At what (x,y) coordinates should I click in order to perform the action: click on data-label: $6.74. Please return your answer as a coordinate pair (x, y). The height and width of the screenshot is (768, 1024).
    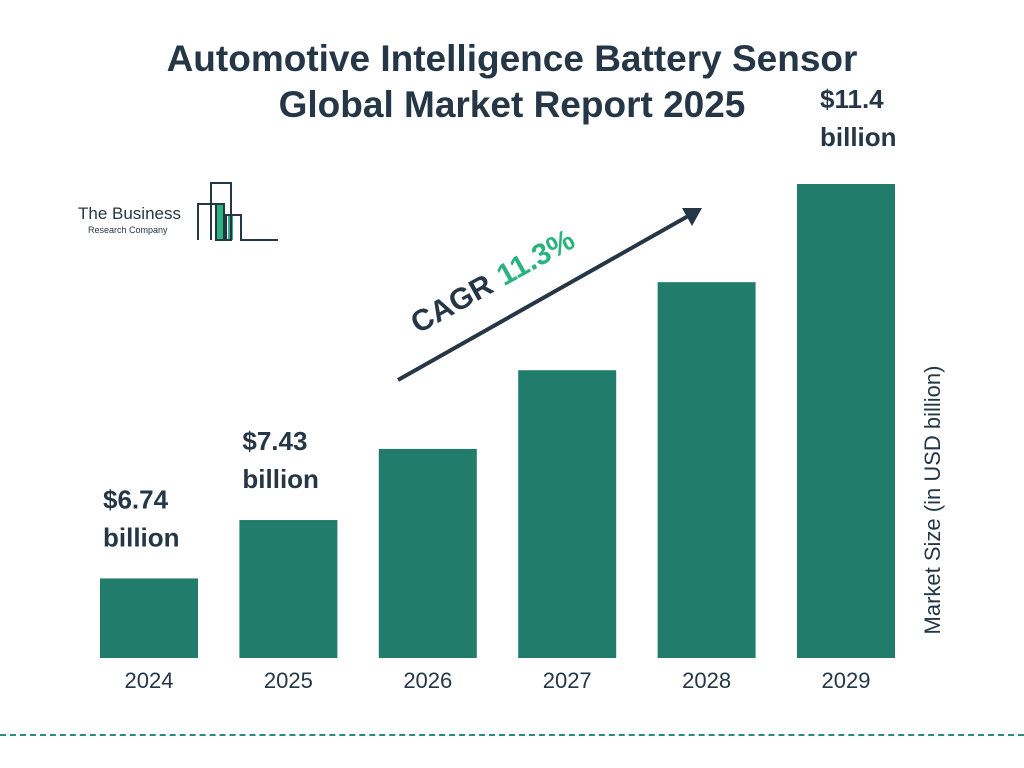
    Looking at the image, I should click on (136, 499).